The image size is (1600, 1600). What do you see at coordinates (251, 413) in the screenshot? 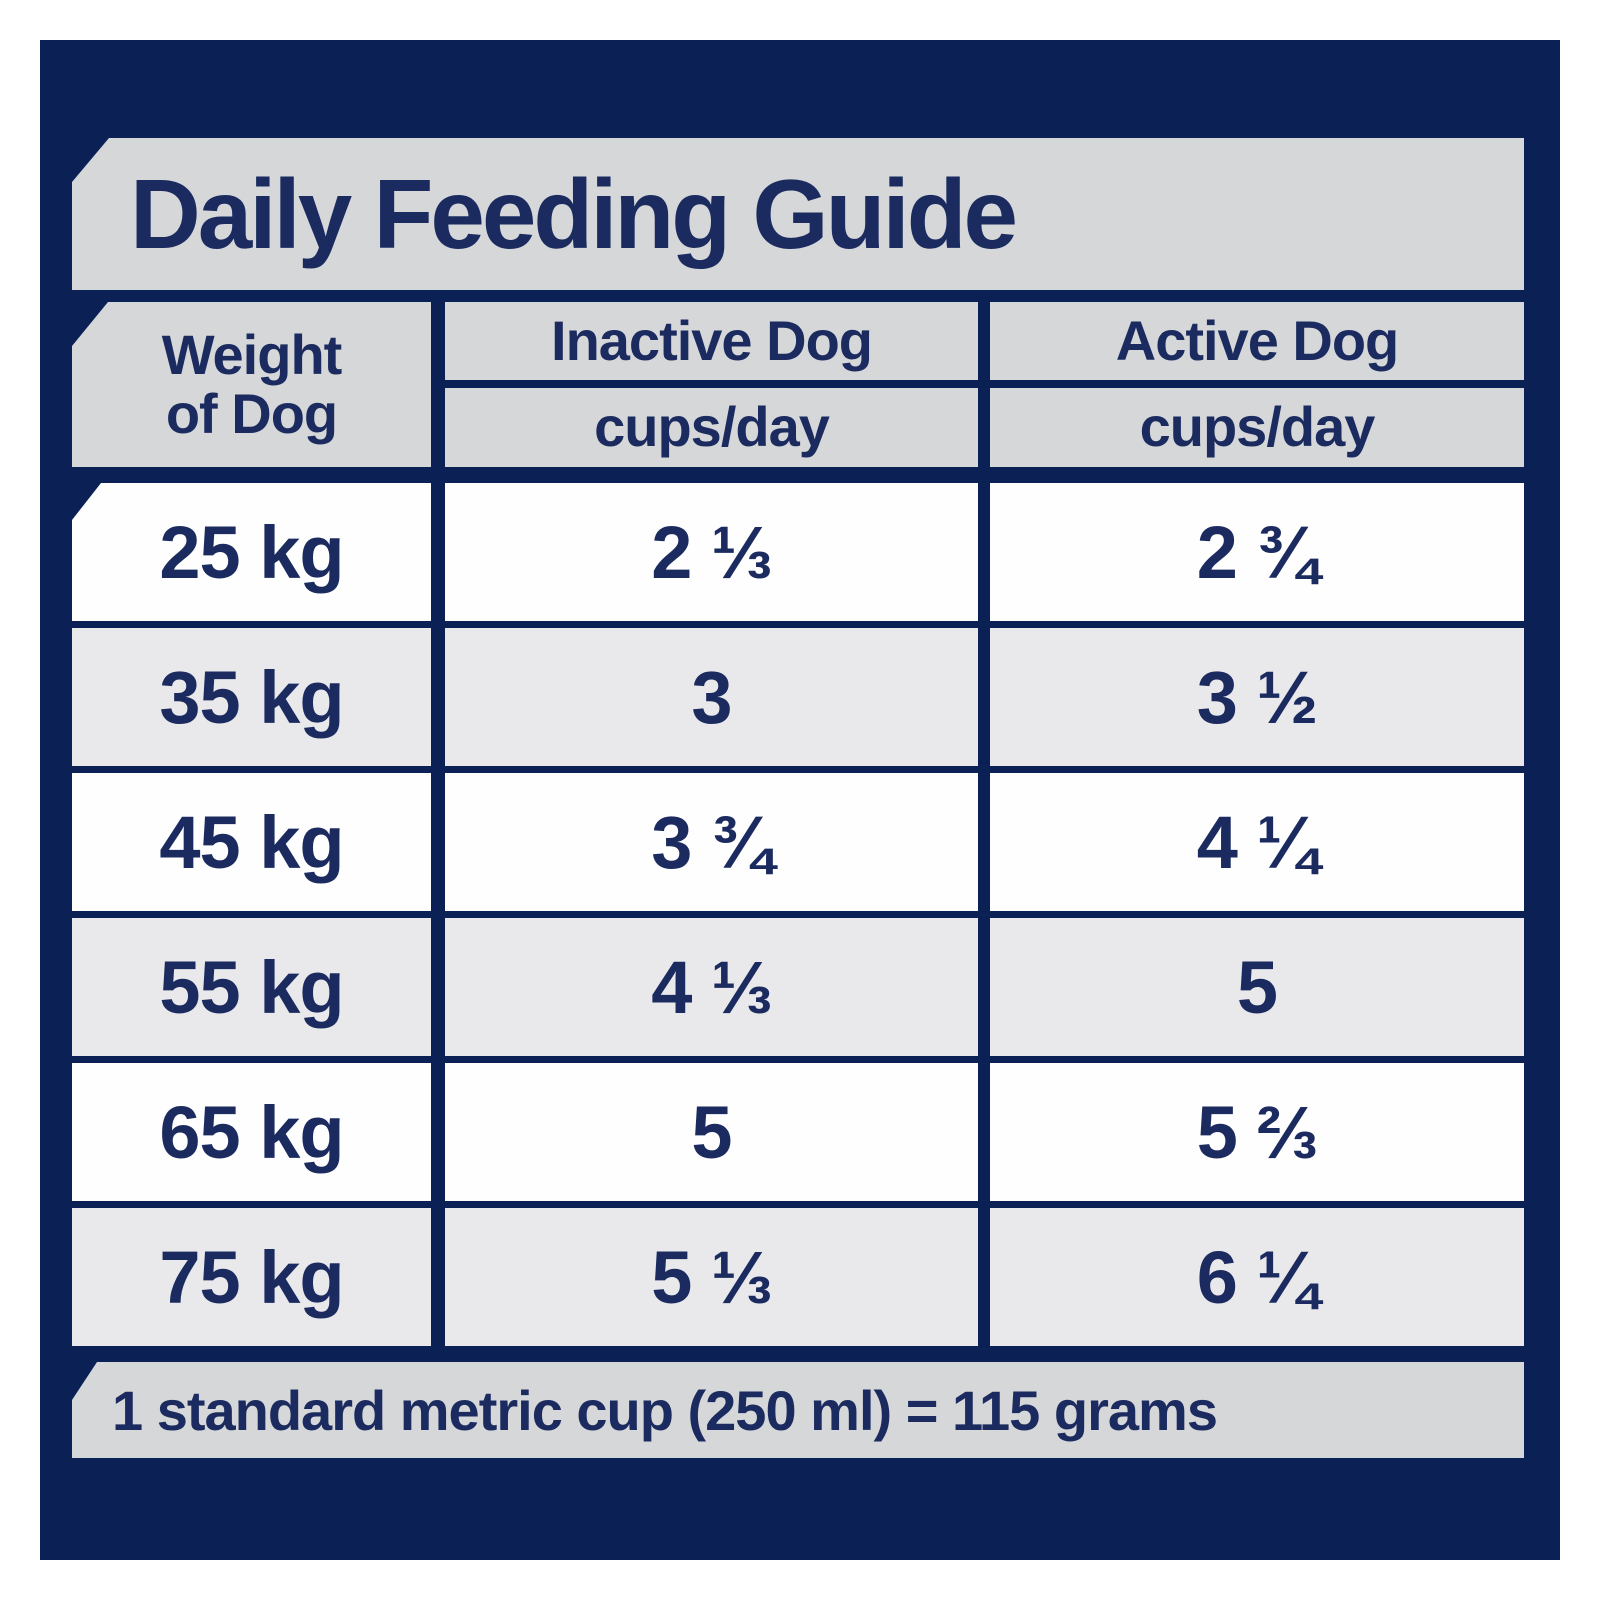
I see `weight-header-line2: of Dog` at bounding box center [251, 413].